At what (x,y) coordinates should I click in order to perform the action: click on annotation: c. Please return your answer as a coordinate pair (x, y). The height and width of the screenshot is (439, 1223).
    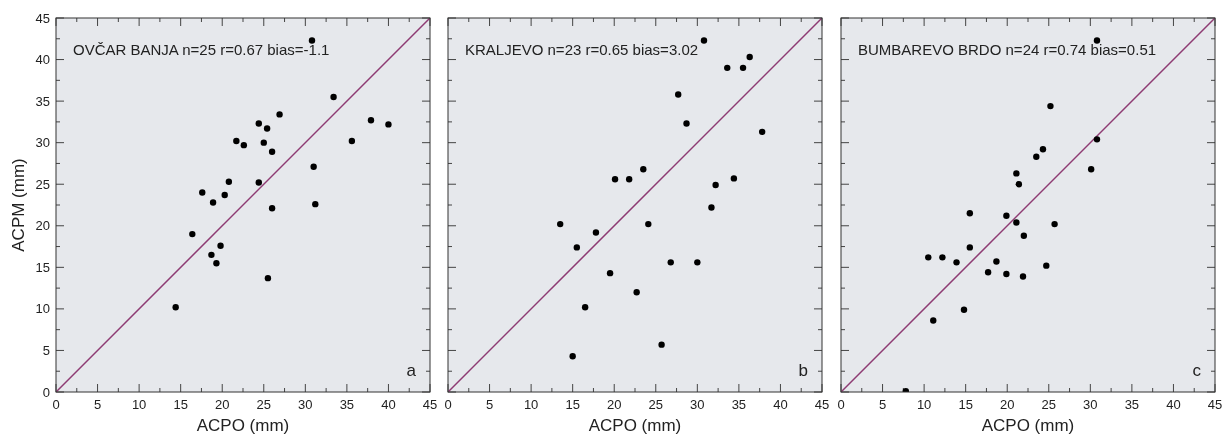
    Looking at the image, I should click on (1197, 370).